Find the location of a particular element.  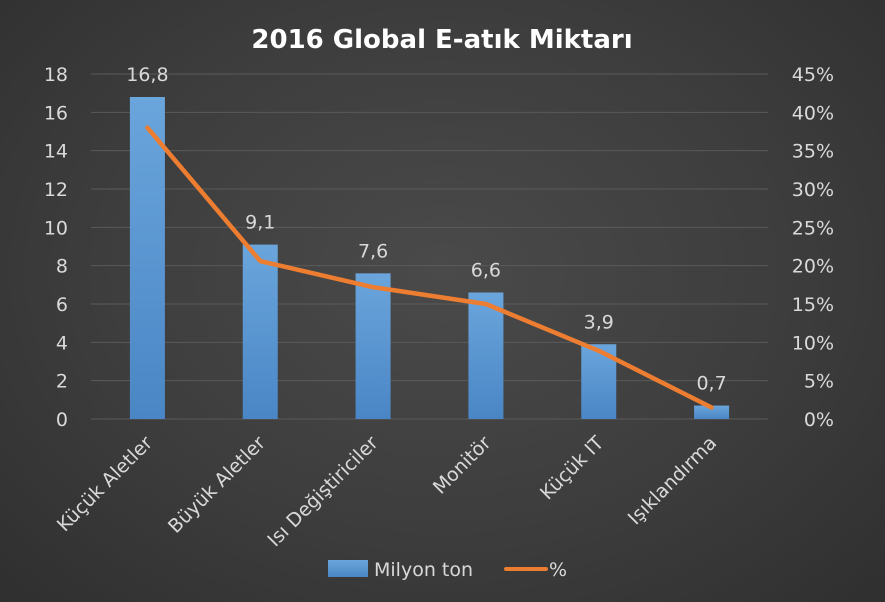

y-tick-label: 2 is located at coordinates (62, 382).